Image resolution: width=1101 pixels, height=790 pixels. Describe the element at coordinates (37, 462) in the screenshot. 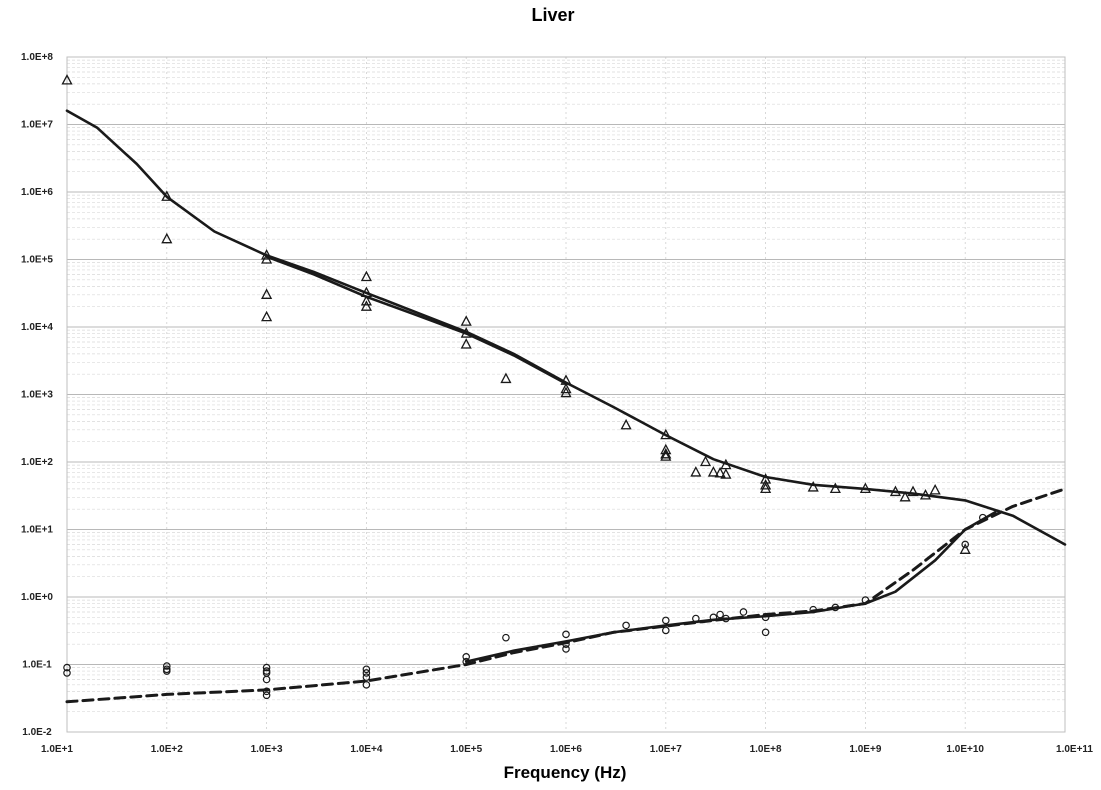

I see `y-tick-label: 1.0E+2` at that location.